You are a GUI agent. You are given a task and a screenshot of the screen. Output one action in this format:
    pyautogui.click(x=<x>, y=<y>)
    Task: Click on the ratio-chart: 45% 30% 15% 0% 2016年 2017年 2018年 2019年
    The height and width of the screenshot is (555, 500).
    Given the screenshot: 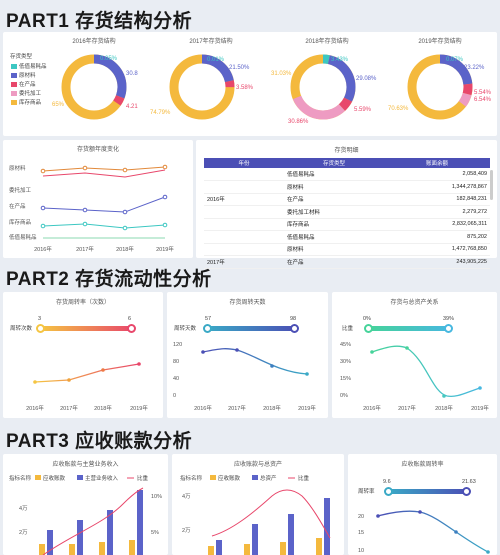 What is the action you would take?
    pyautogui.click(x=414, y=377)
    